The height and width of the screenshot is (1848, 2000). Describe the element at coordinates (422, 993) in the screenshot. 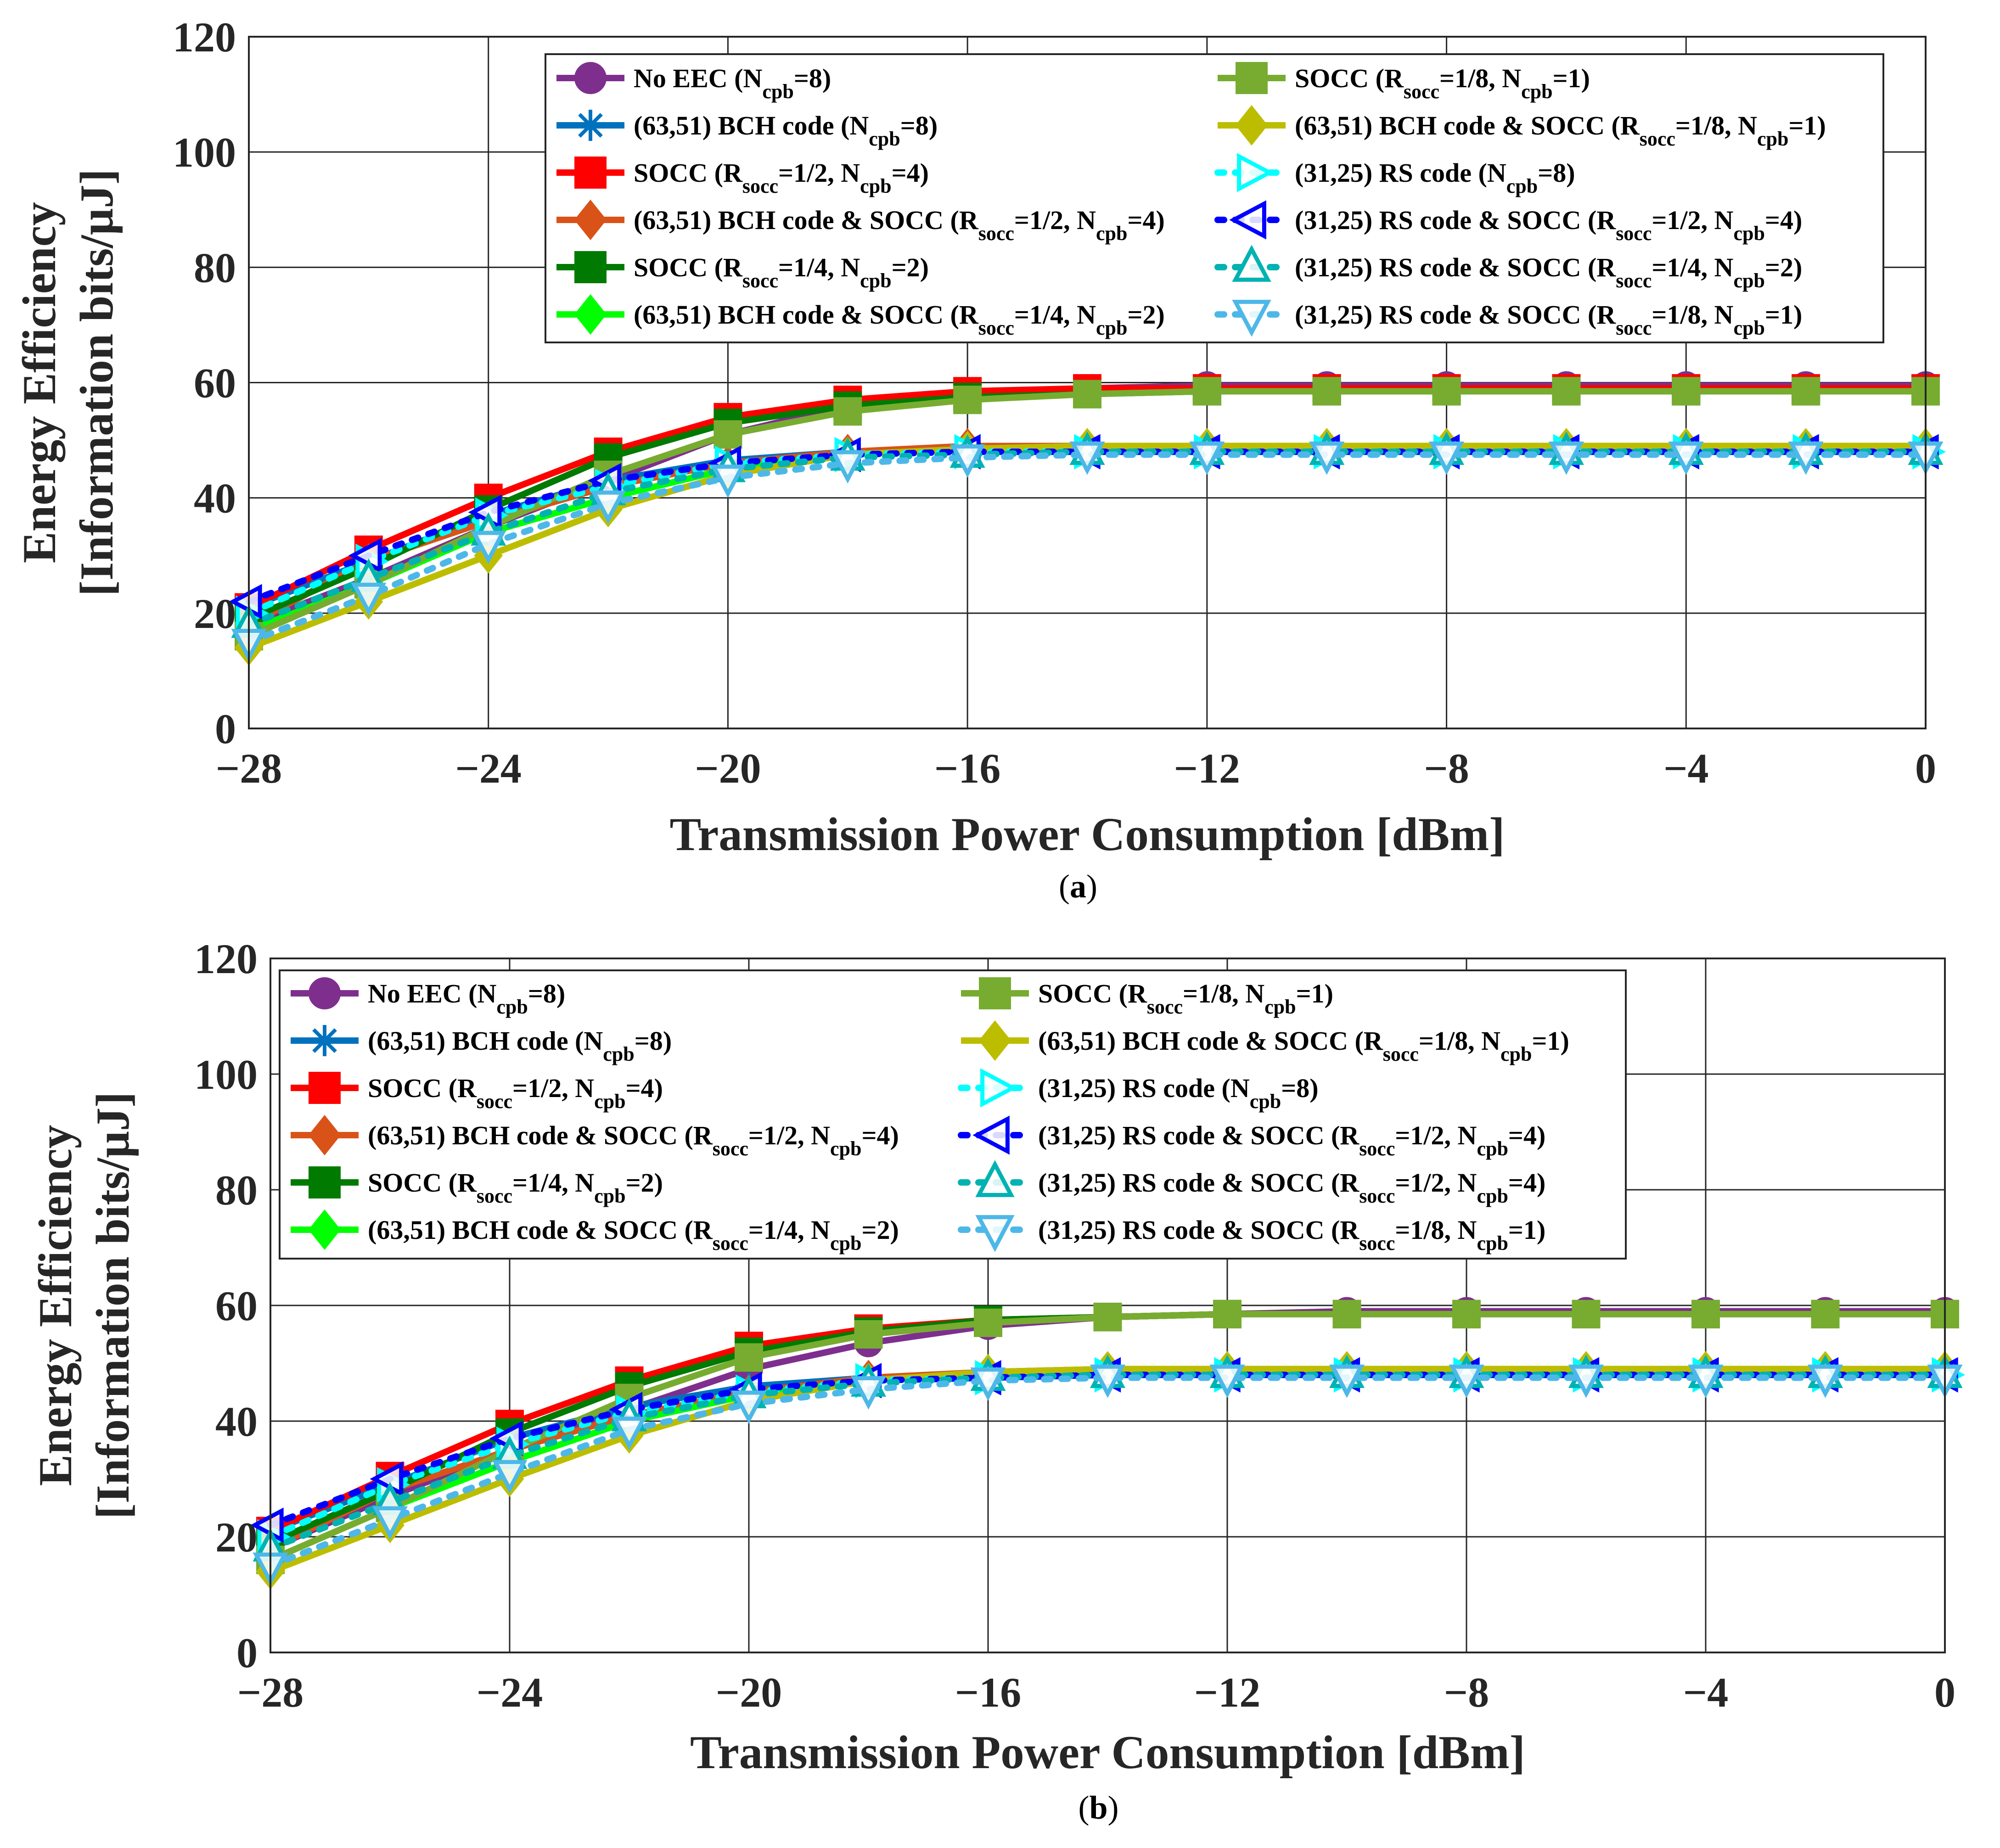

I see `legend-series-name: No EEC (` at that location.